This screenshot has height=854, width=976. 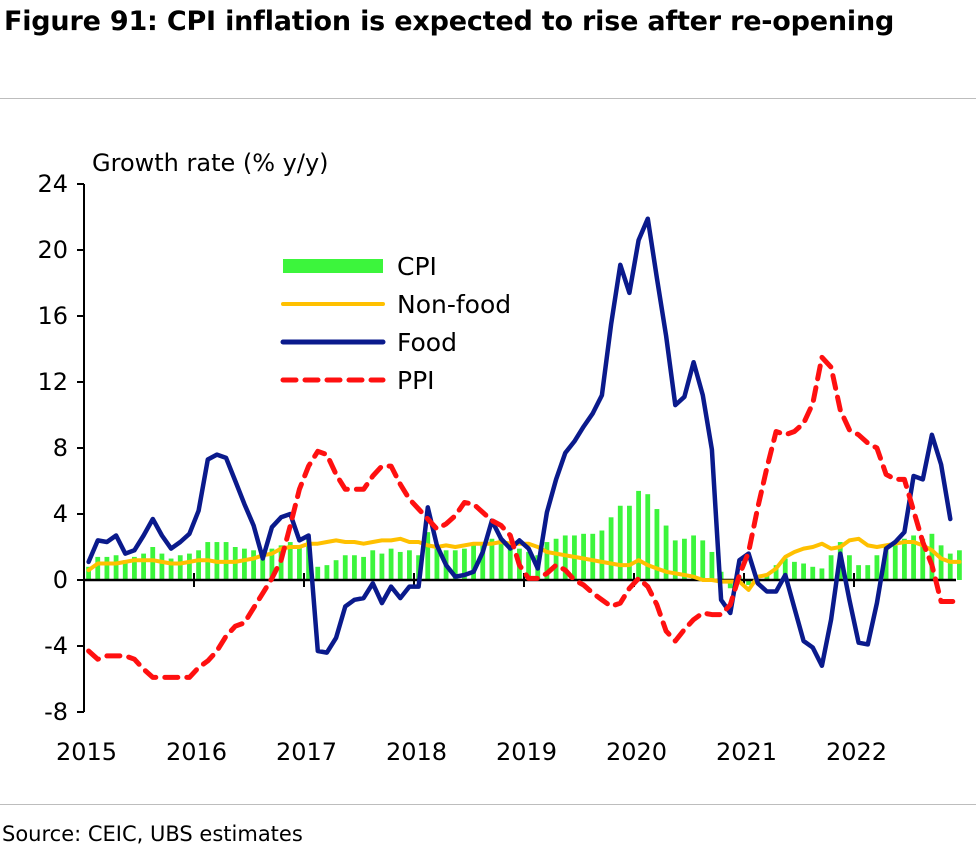 I want to click on legend-nonfood-label: Non-food, so click(x=454, y=304).